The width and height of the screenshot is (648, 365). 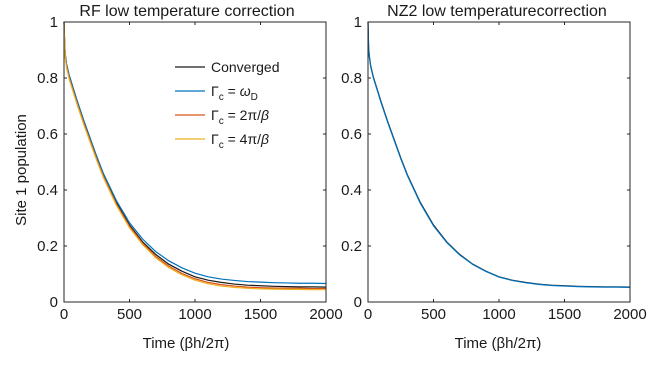 What do you see at coordinates (240, 117) in the screenshot?
I see `legend-label-gc-2pi-beta: Γc = 2π/β` at bounding box center [240, 117].